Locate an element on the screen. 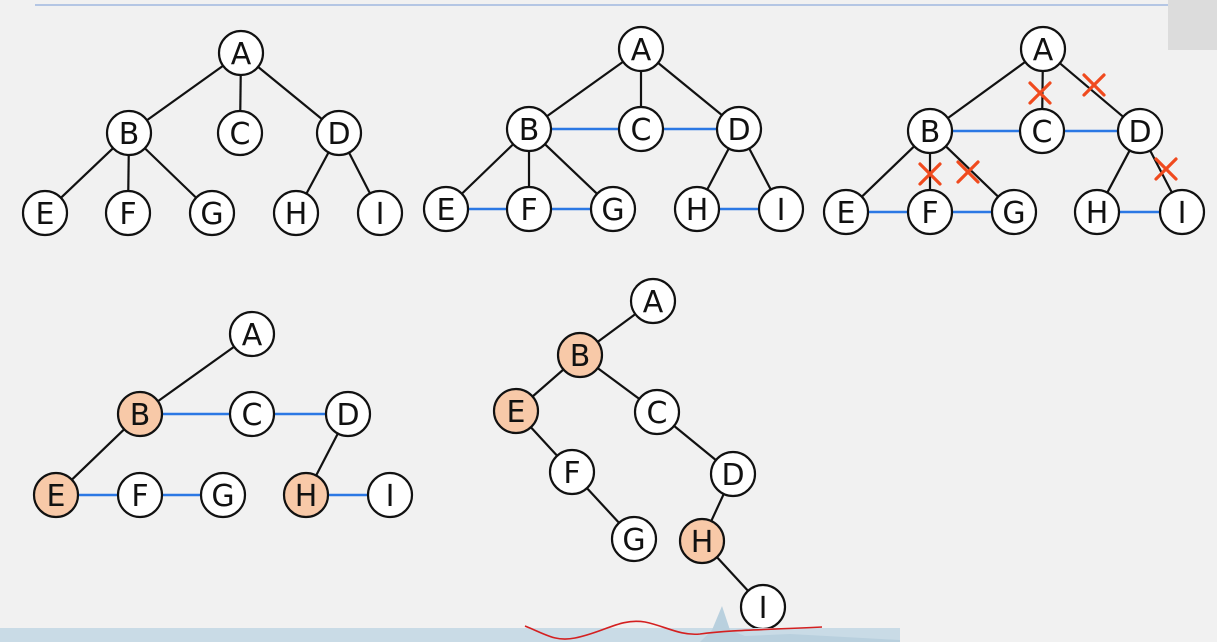 This screenshot has width=1217, height=642. diagram-original-tree: A B C D E F G H I is located at coordinates (212, 133).